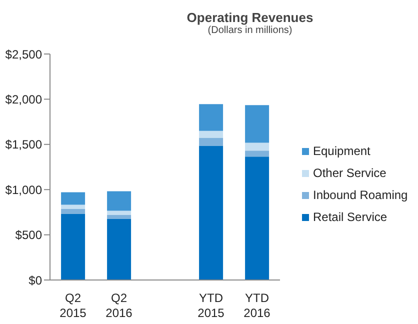 The height and width of the screenshot is (324, 418). I want to click on chart-subtitle: (Dollars in millions), so click(250, 30).